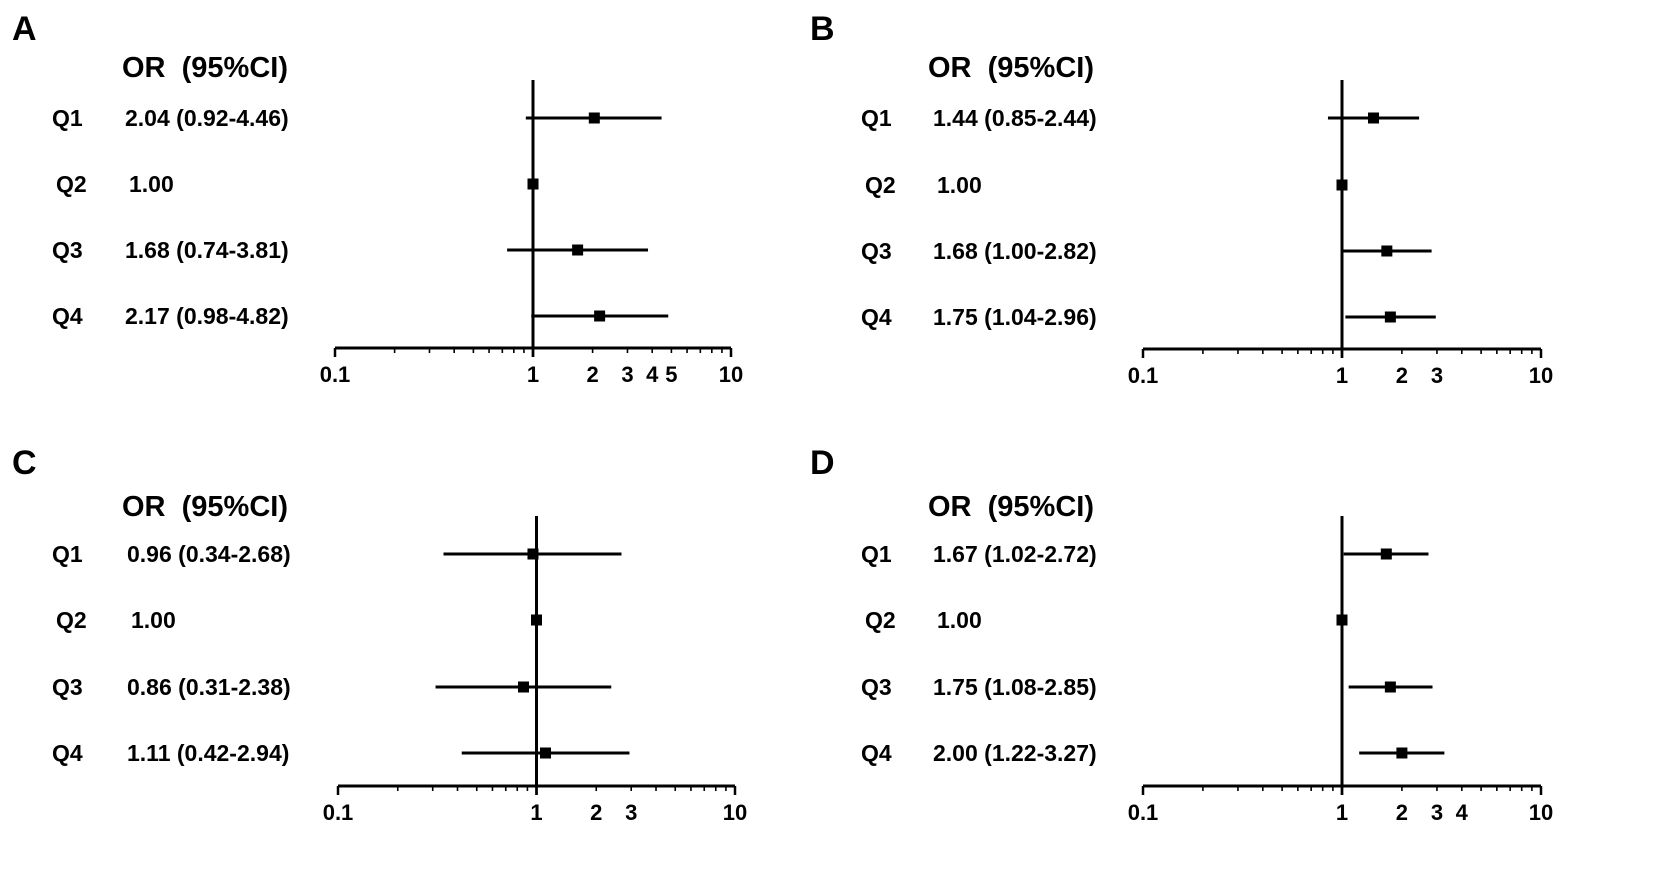 The image size is (1654, 876). I want to click on x-tick-label: 5, so click(671, 374).